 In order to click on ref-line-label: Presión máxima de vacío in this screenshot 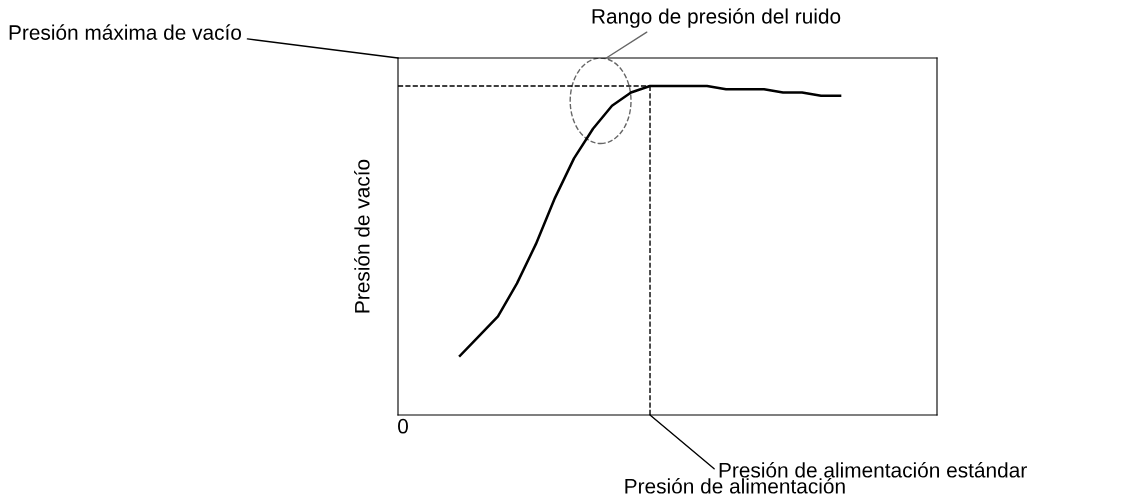, I will do `click(125, 32)`.